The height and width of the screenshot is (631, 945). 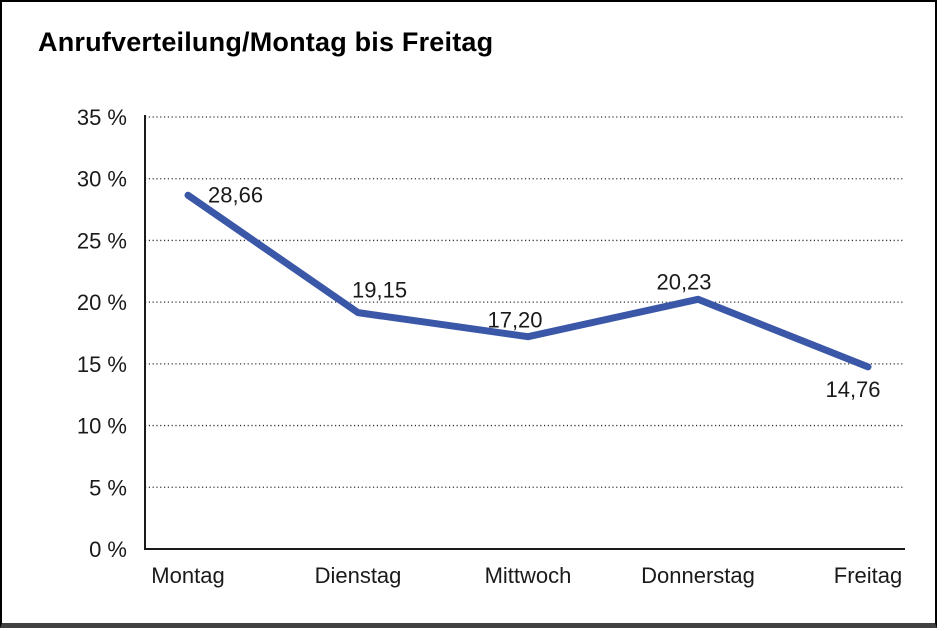 What do you see at coordinates (868, 575) in the screenshot?
I see `x-tick-label: Freitag` at bounding box center [868, 575].